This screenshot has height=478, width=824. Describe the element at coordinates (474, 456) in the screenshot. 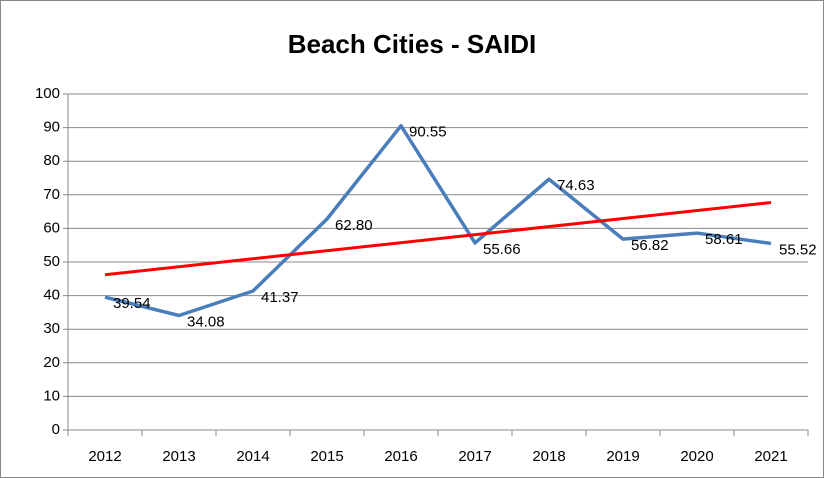

I see `x-tick-label: 2017` at that location.